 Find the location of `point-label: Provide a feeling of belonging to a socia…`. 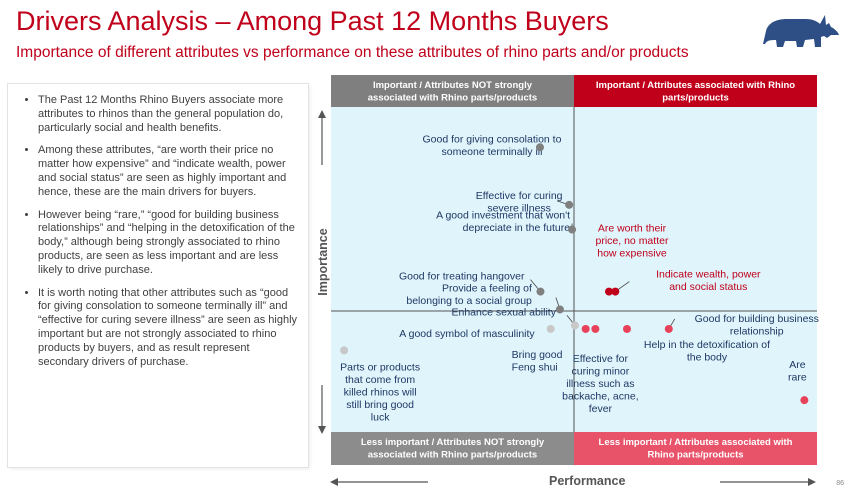

point-label: Provide a feeling of belonging to a socia… is located at coordinates (469, 294).